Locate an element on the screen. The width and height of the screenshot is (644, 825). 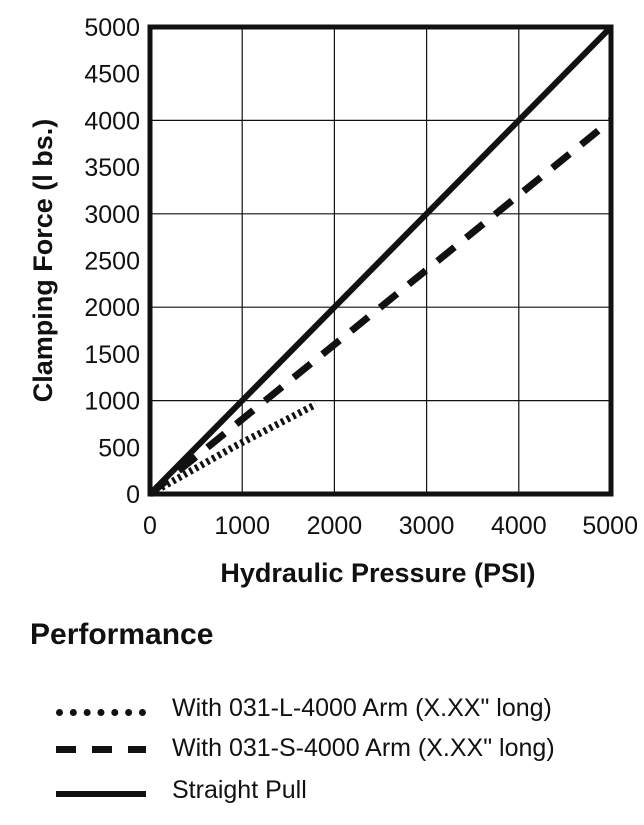
legend-swatch-dashed is located at coordinates (101, 749).